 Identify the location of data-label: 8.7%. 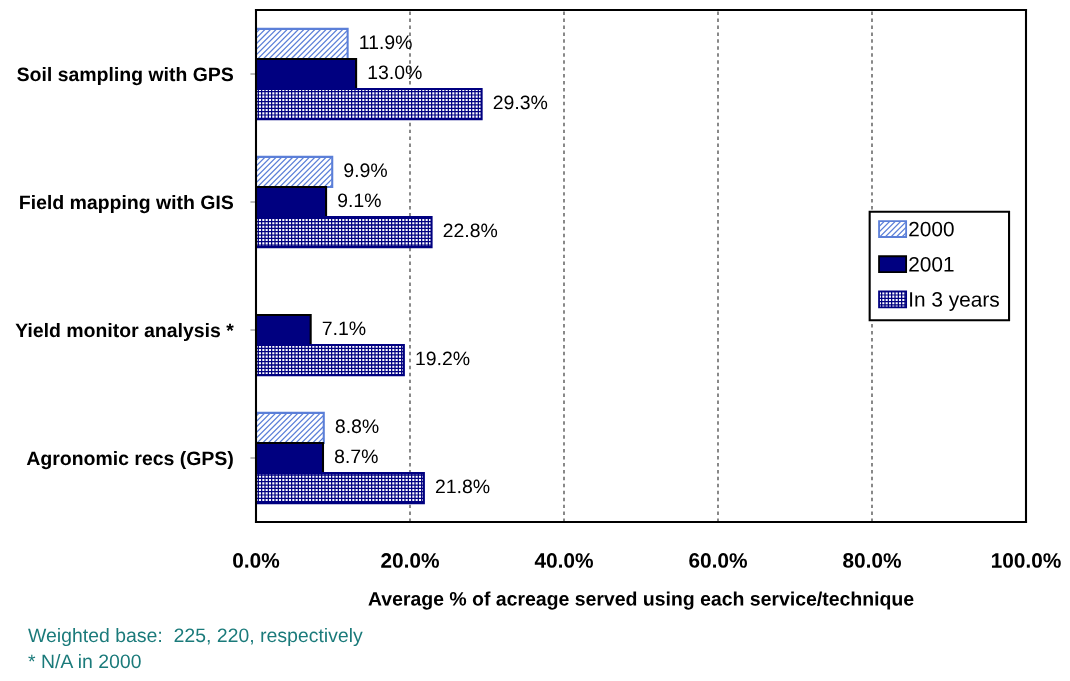
(356, 456).